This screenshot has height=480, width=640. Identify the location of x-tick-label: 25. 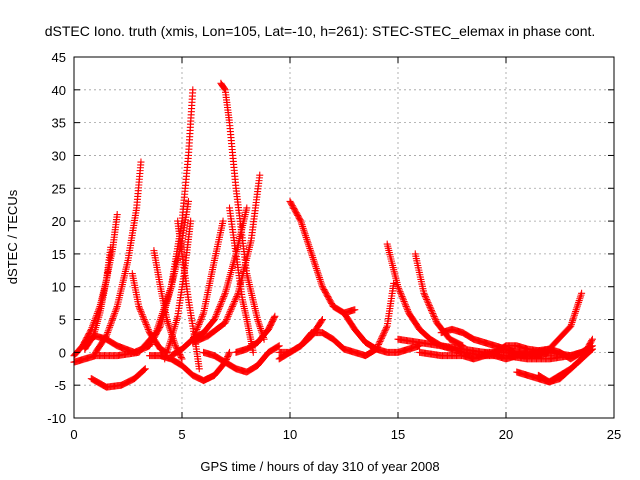
(614, 434).